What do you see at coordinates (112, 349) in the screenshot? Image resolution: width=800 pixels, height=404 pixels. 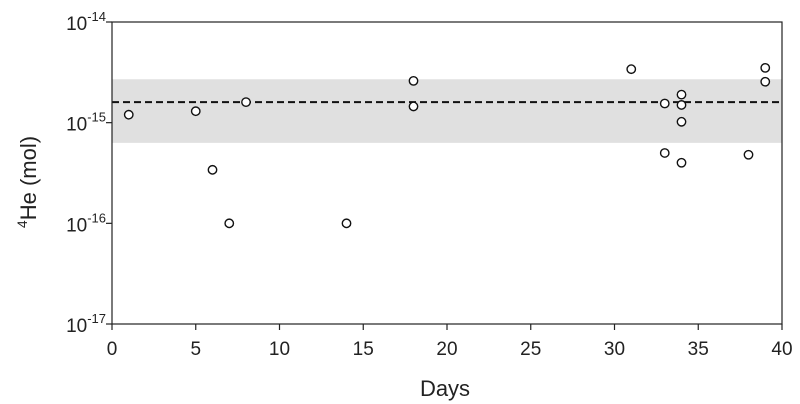 I see `x-tick-label: 0` at bounding box center [112, 349].